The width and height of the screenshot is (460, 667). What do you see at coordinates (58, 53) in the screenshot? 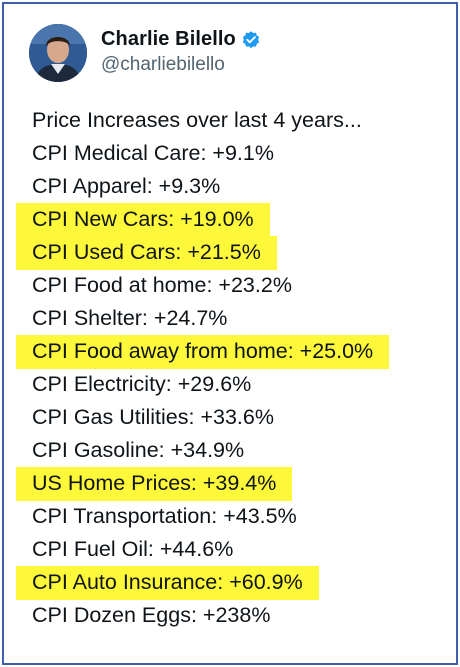
I see `avatar` at bounding box center [58, 53].